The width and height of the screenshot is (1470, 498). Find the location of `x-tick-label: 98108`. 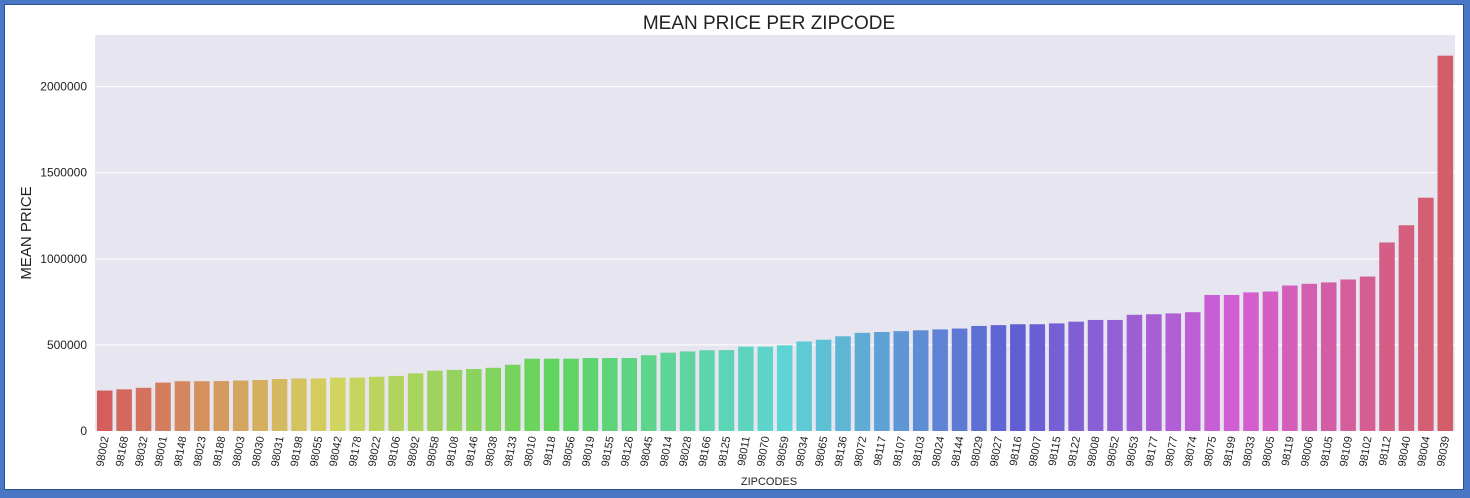

x-tick-label: 98108 is located at coordinates (452, 451).